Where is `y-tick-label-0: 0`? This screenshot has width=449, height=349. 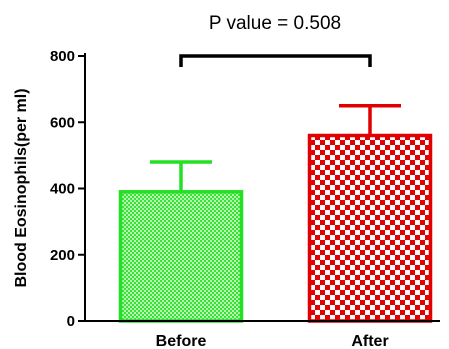 y-tick-label-0: 0 is located at coordinates (71, 321).